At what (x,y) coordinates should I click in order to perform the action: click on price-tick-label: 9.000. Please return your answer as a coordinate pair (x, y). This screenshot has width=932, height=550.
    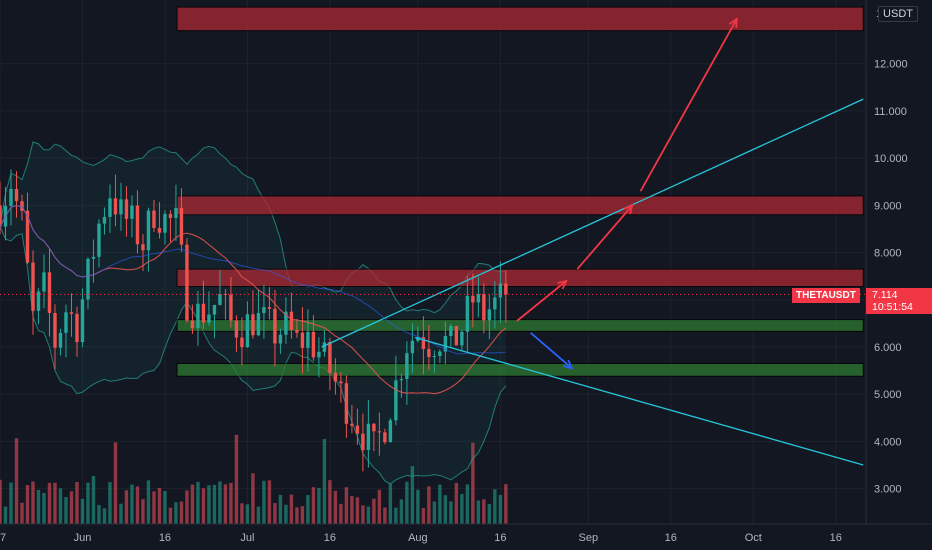
    Looking at the image, I should click on (888, 206).